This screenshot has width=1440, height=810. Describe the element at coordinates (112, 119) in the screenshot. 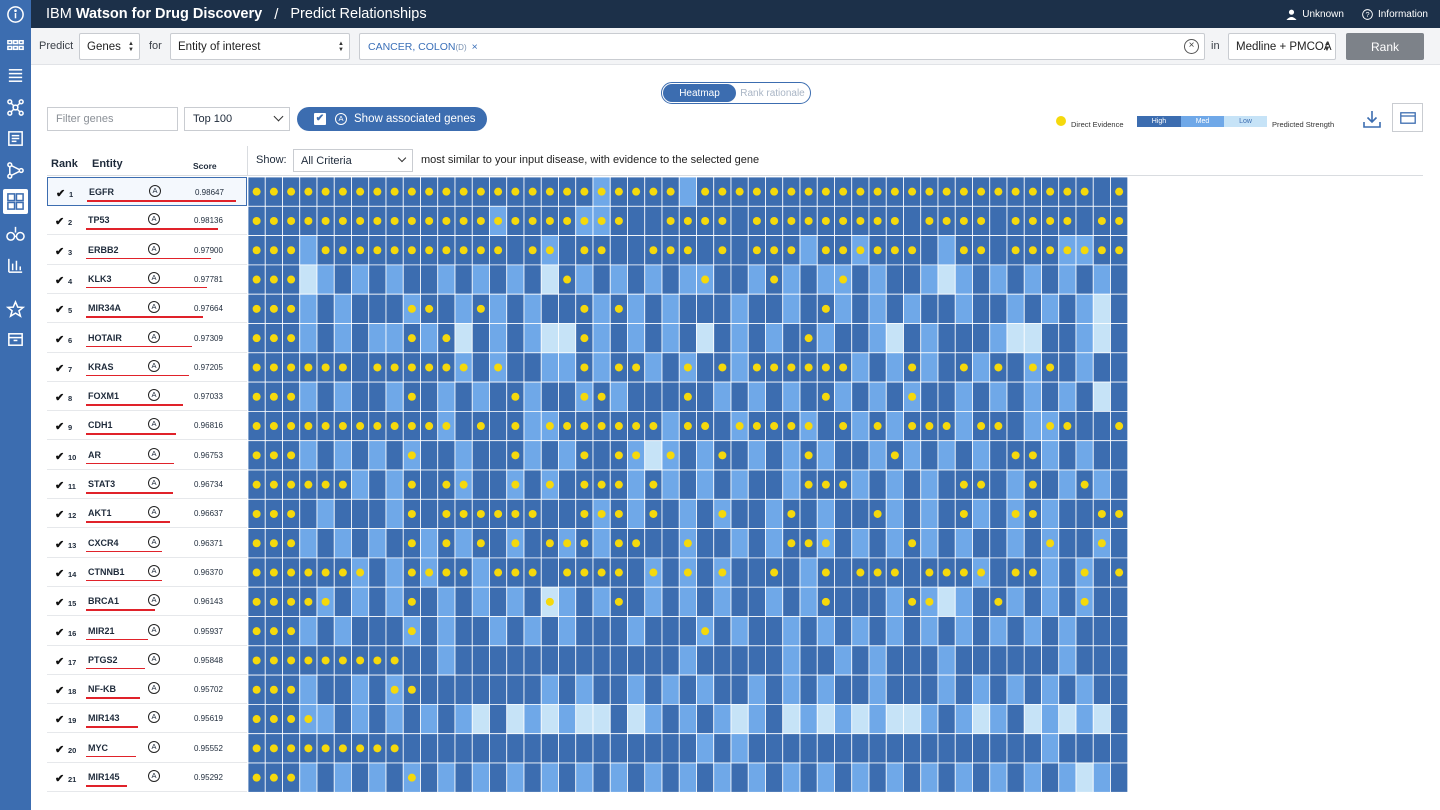

I see `filter-genes-input` at that location.